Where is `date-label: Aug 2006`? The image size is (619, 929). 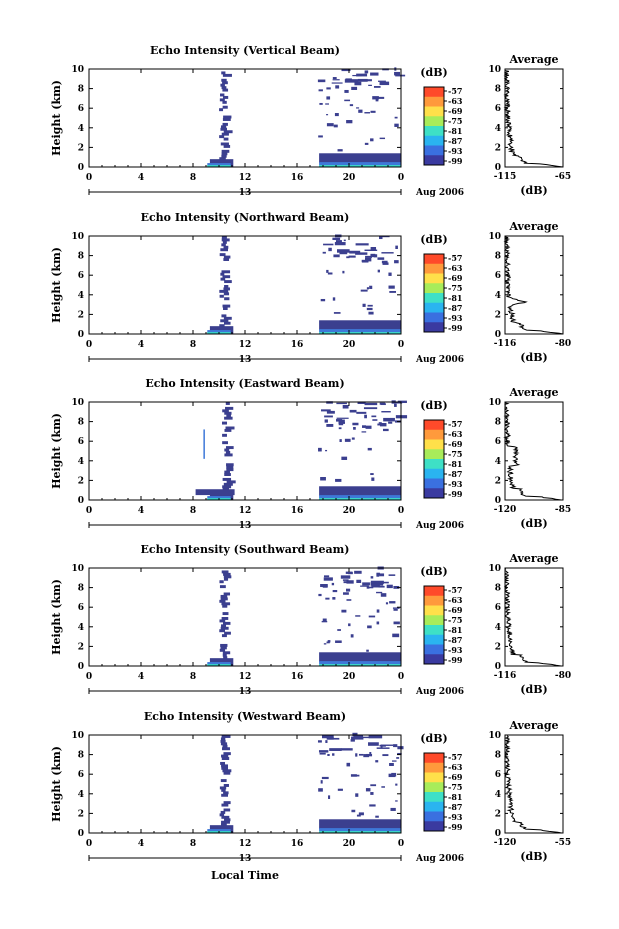 date-label: Aug 2006 is located at coordinates (439, 859).